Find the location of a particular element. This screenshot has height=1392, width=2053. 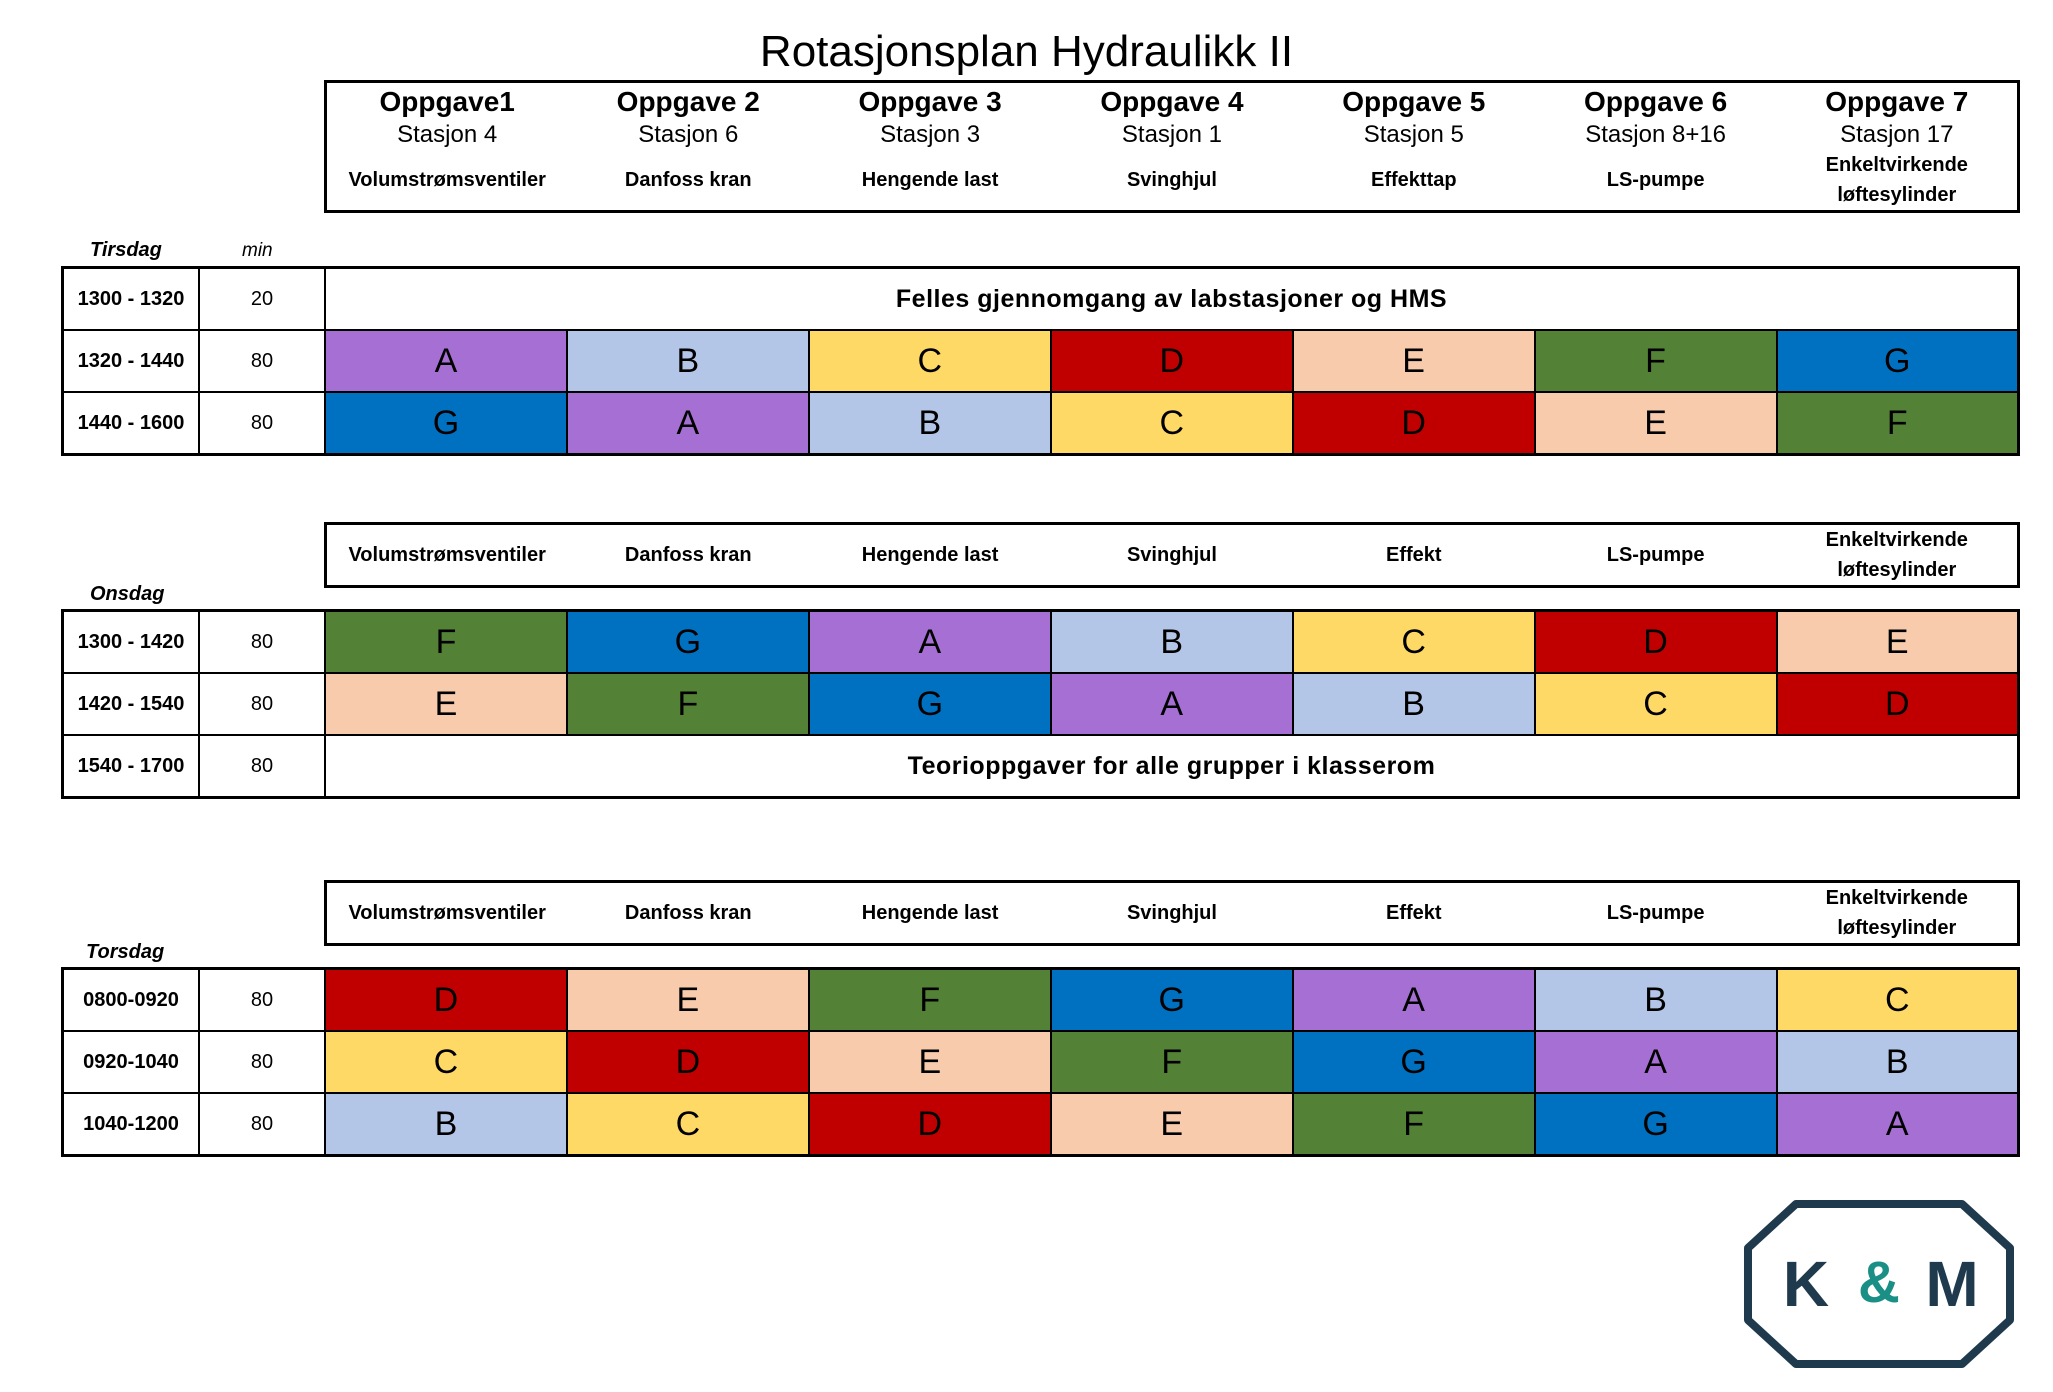

task-title: Oppgave 4 is located at coordinates (1172, 101).